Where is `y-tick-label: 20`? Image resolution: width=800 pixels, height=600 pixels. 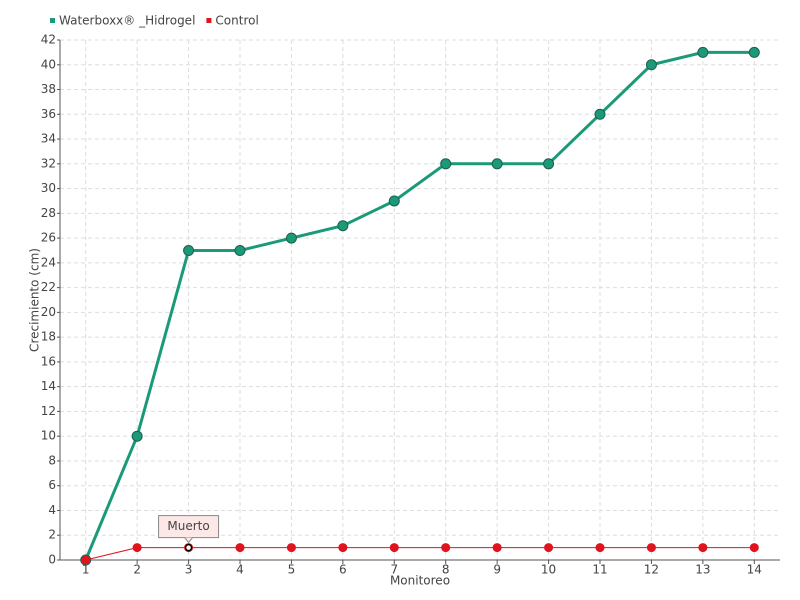
y-tick-label: 20 is located at coordinates (48, 312).